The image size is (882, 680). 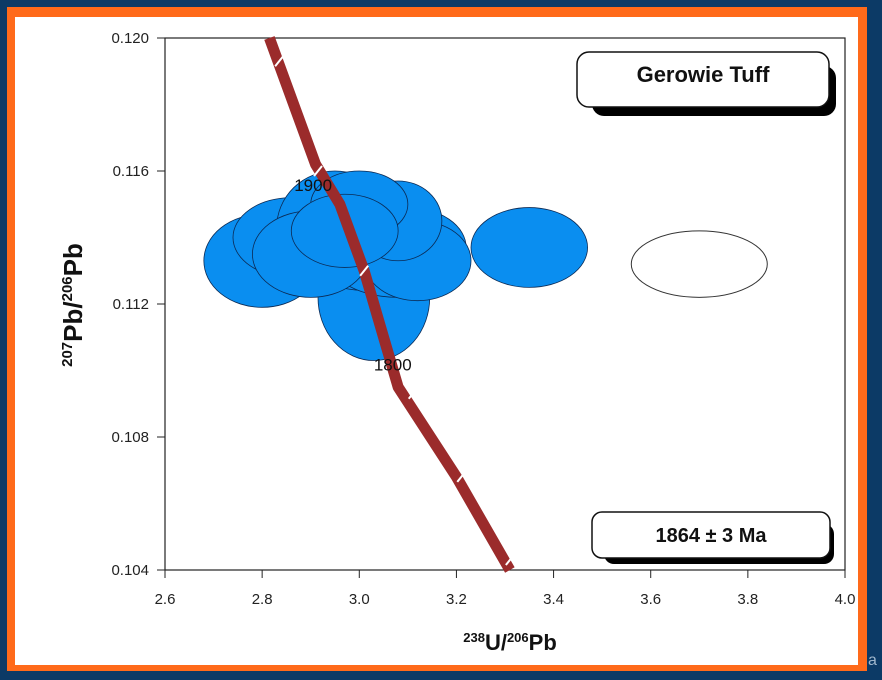 I want to click on y-tick-label: 0.116, so click(x=131, y=171).